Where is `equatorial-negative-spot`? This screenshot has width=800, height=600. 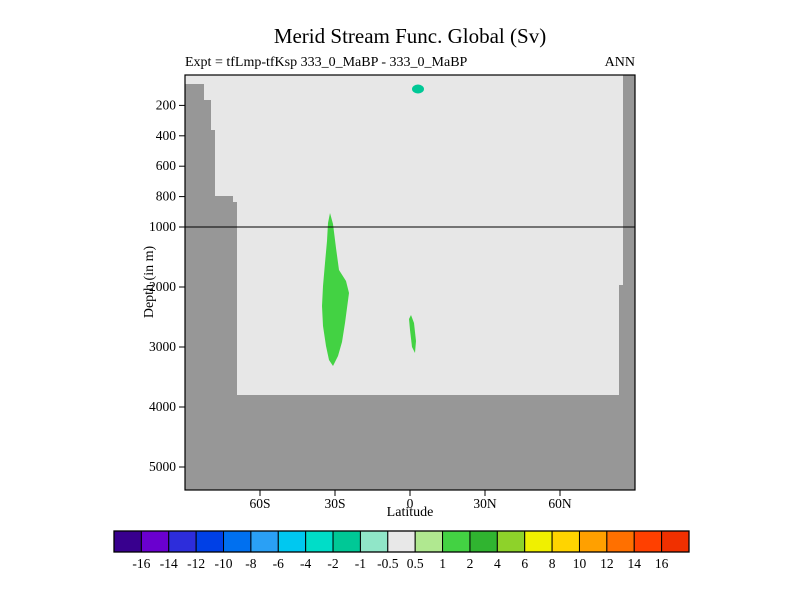
equatorial-negative-spot is located at coordinates (418, 89).